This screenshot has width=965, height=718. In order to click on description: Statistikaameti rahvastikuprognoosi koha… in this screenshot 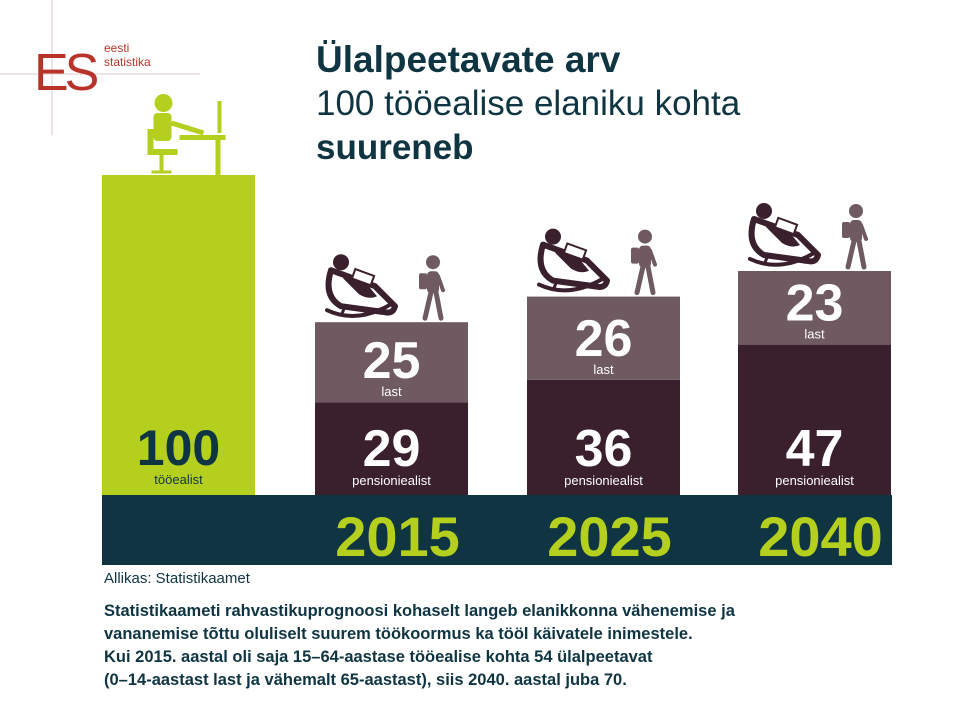, I will do `click(514, 646)`.